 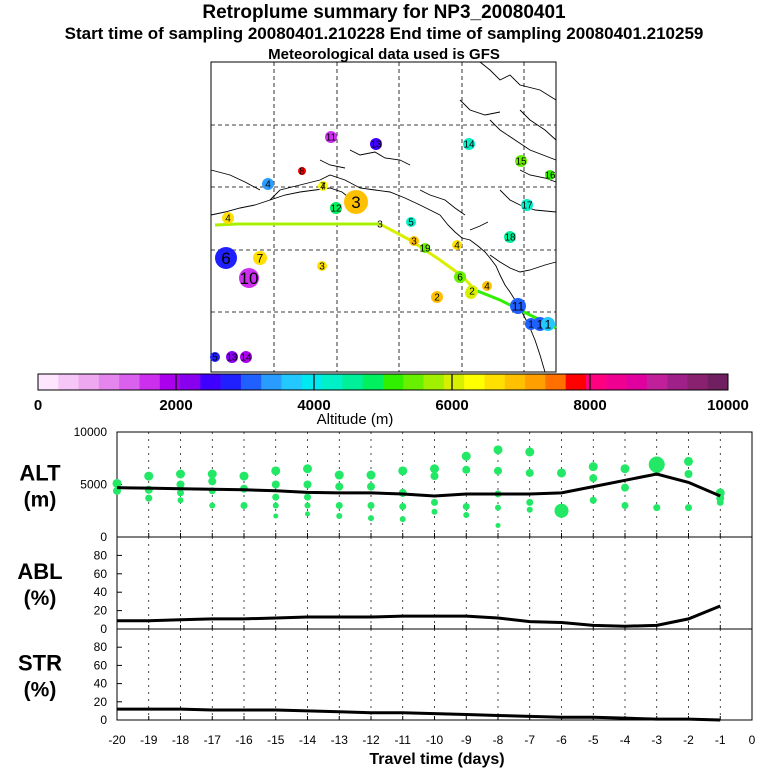 I want to click on x-tick-label: -7, so click(x=529, y=740).